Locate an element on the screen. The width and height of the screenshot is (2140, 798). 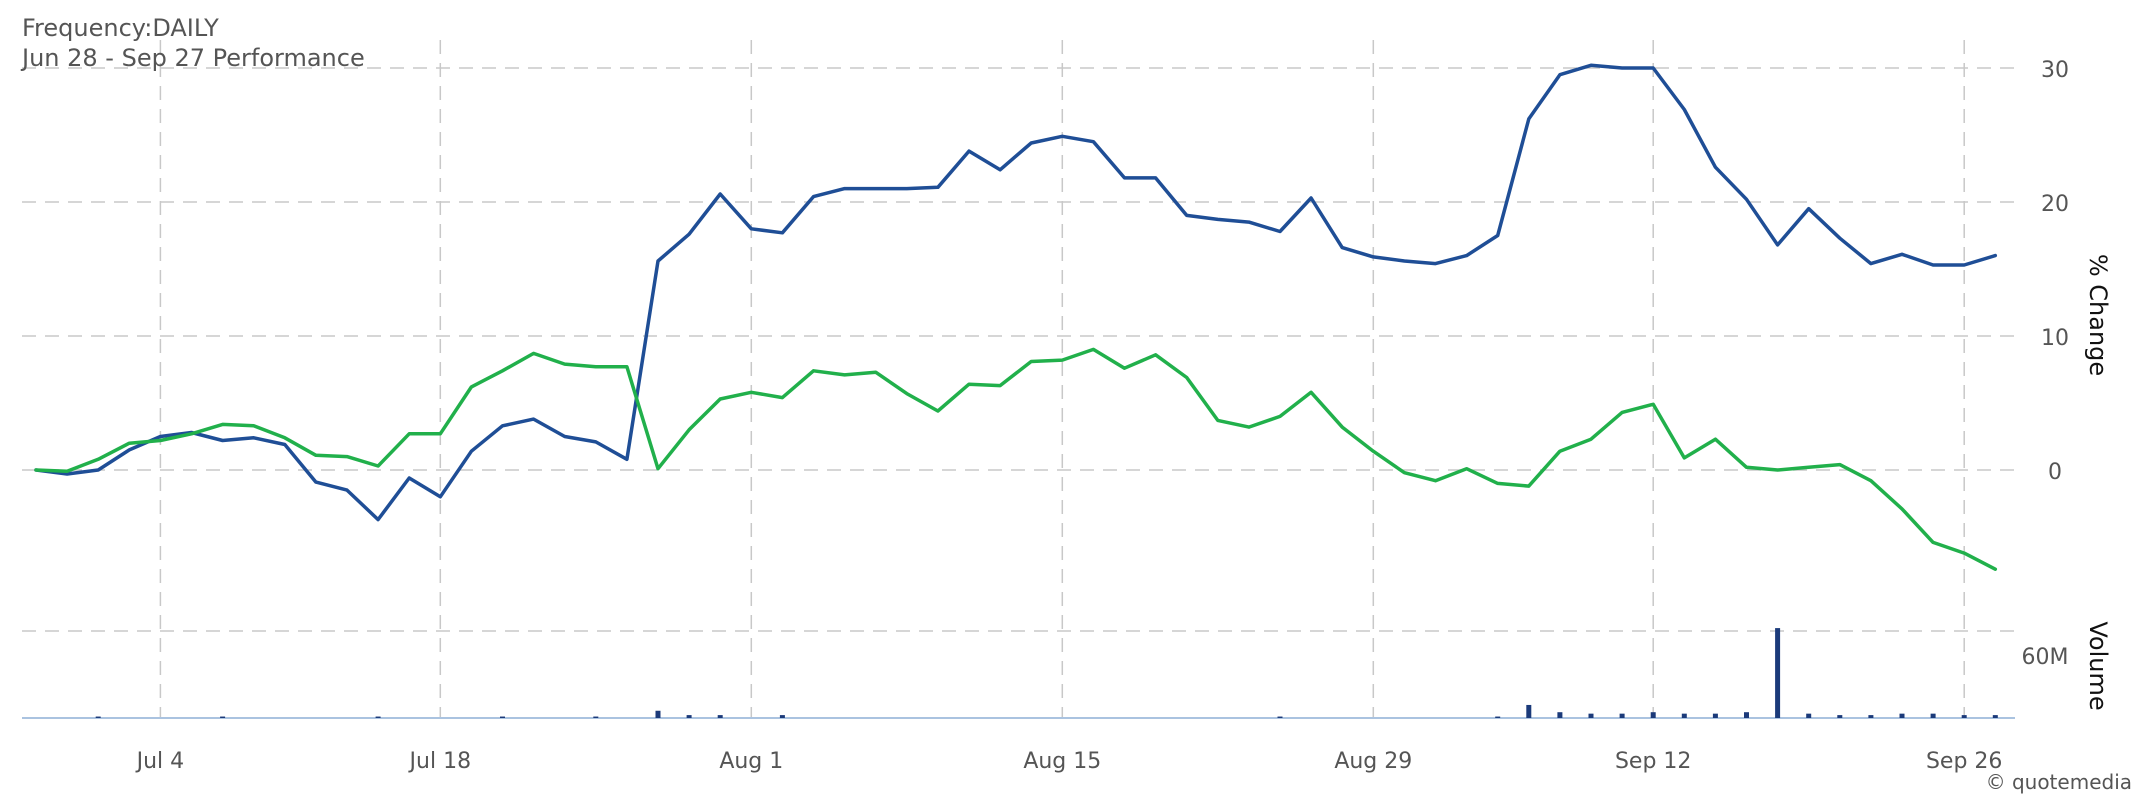
volume-tick-label: 60M is located at coordinates (2045, 657).